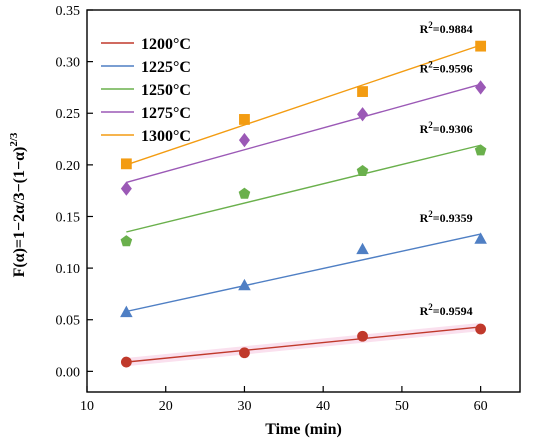 This screenshot has width=550, height=444. Describe the element at coordinates (303, 429) in the screenshot. I see `x-axis-title: Time (min)` at that location.